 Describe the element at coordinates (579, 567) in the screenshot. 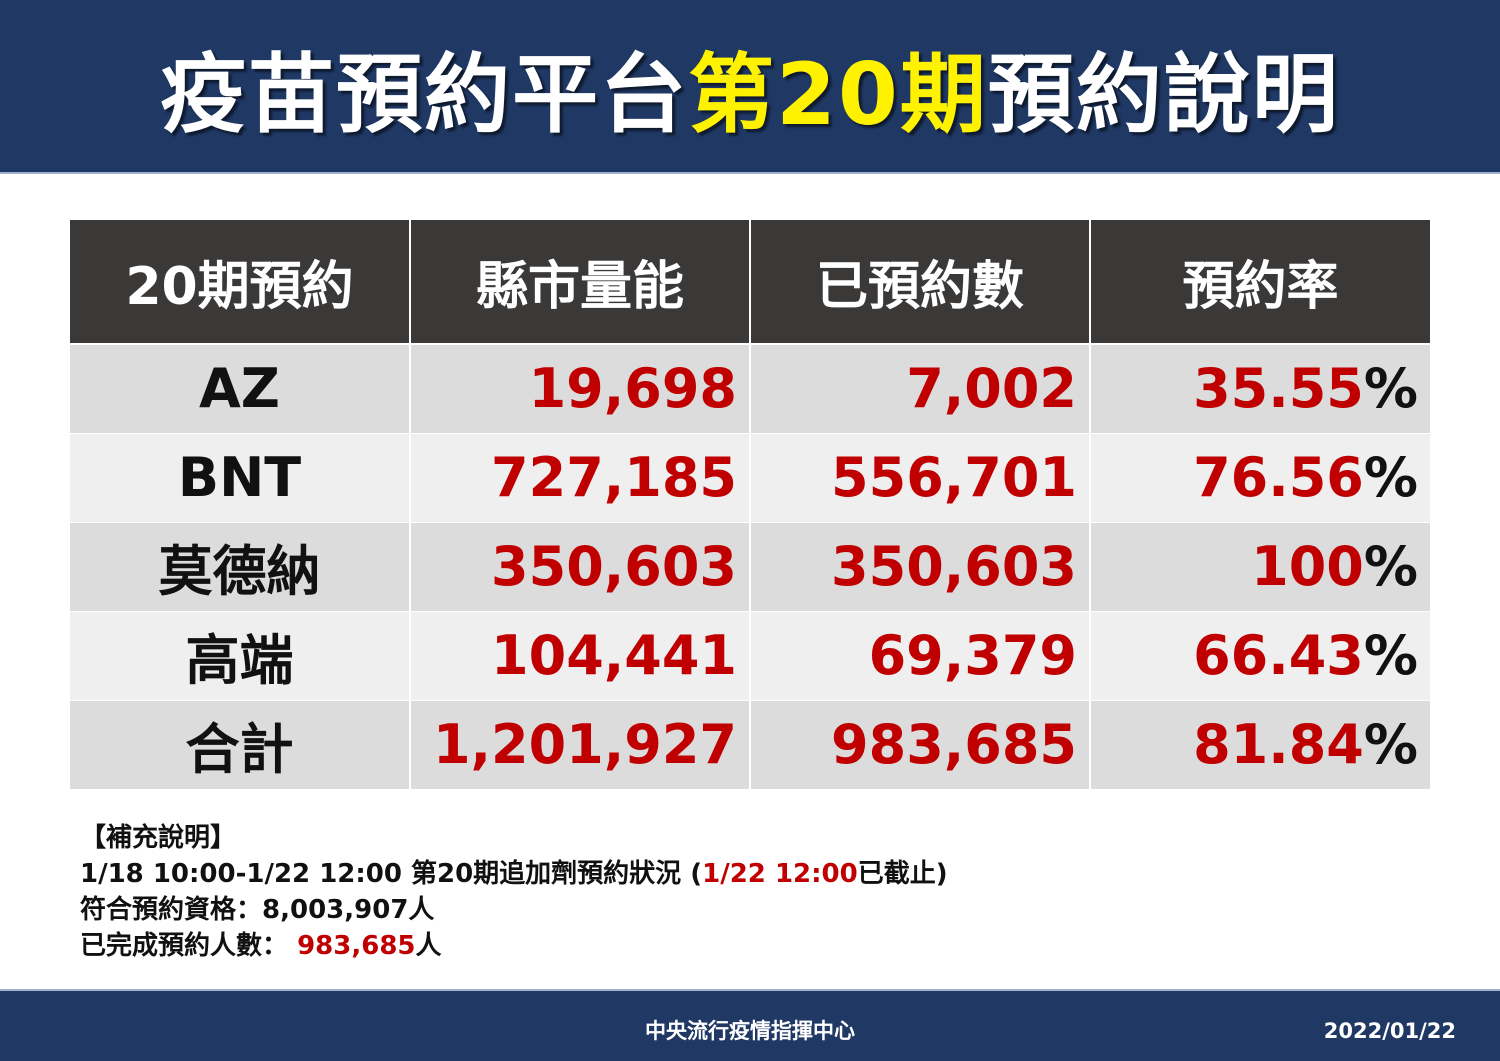

I see `capacity-cell: 350,603` at that location.